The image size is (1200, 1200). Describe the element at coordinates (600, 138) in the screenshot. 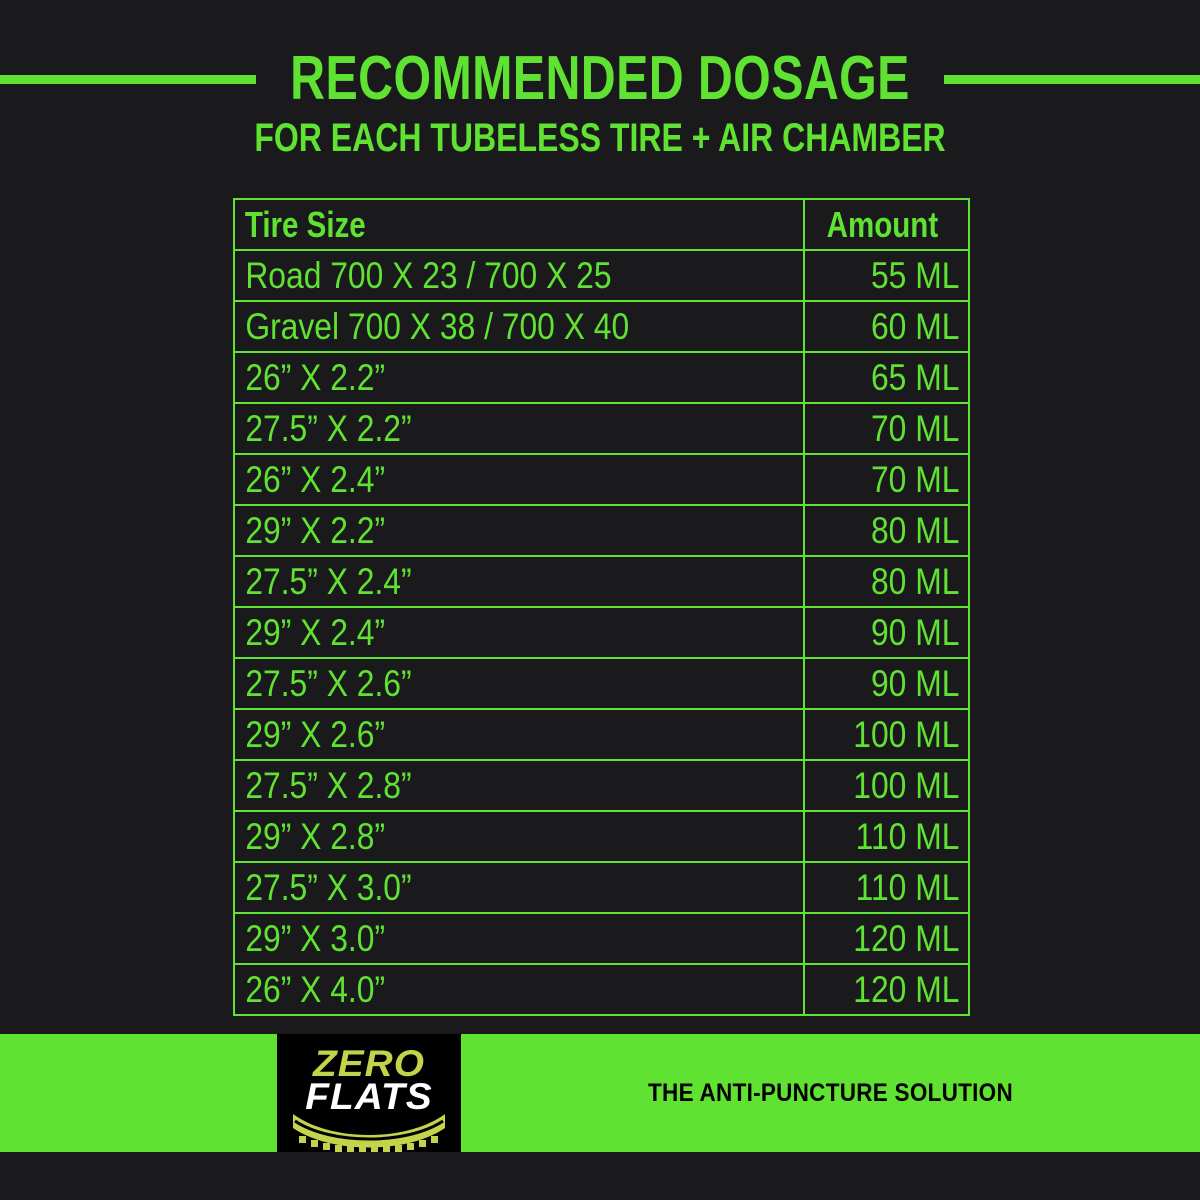

I see `page-subtitle: FOR EACH TUBELESS TIRE + AIR CHAMBER` at that location.